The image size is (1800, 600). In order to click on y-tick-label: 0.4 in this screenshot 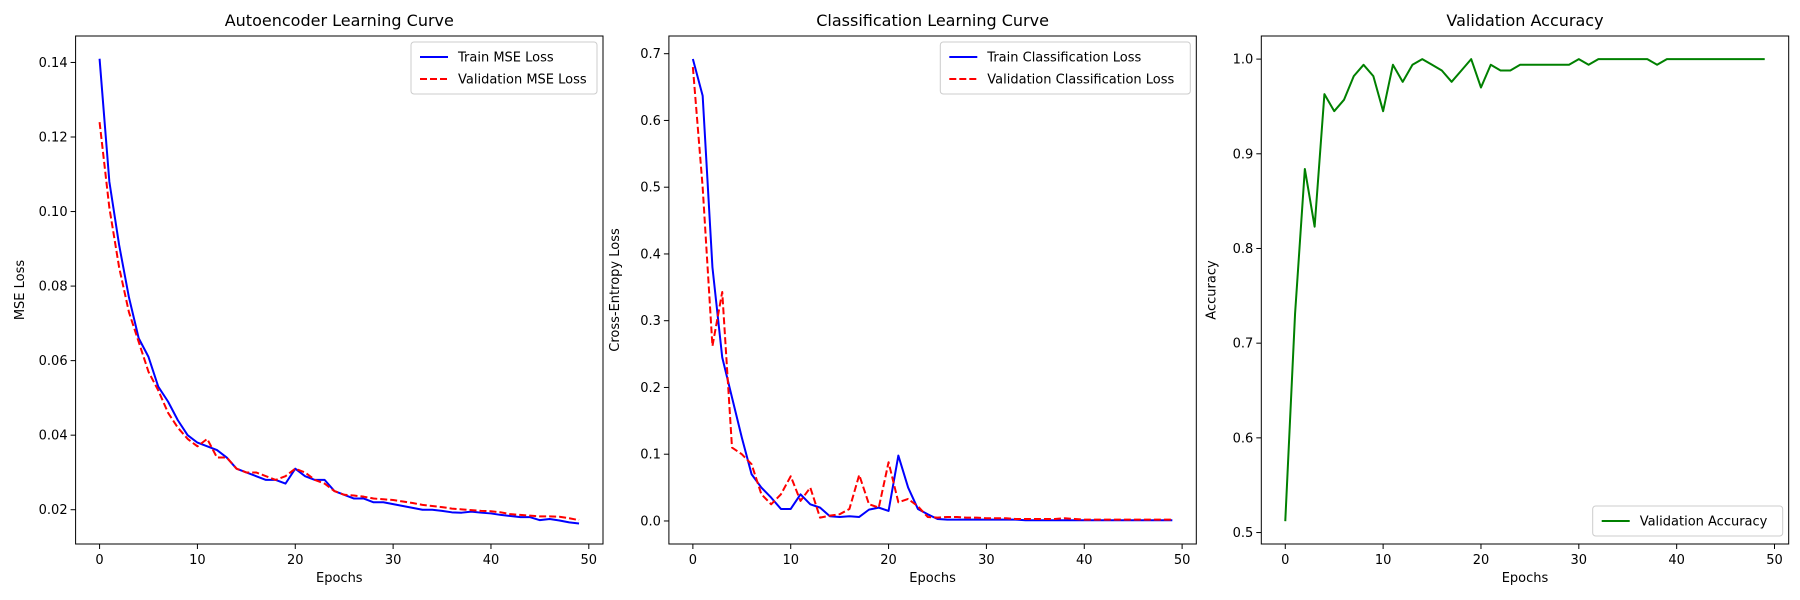, I will do `click(650, 254)`.